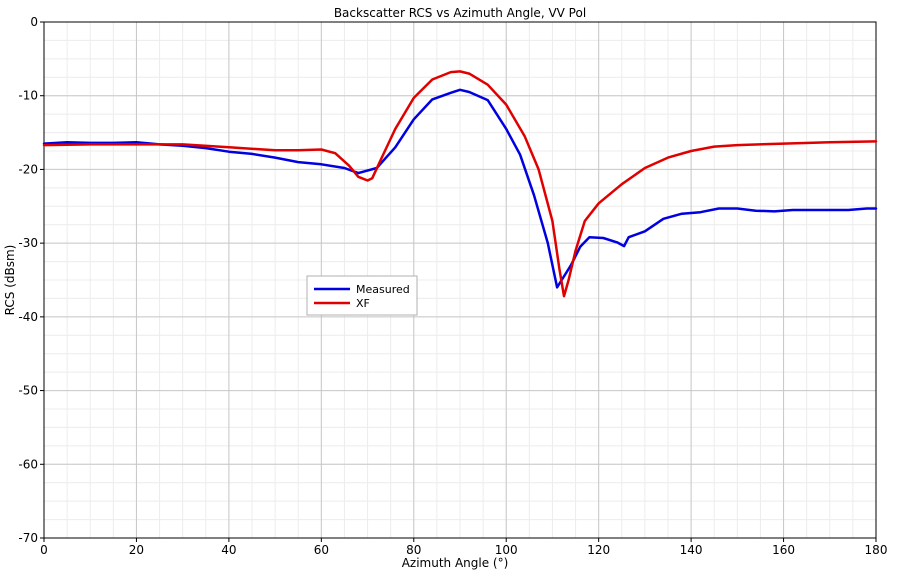 This screenshot has height=579, width=923. I want to click on y-tick-label: -50, so click(28, 391).